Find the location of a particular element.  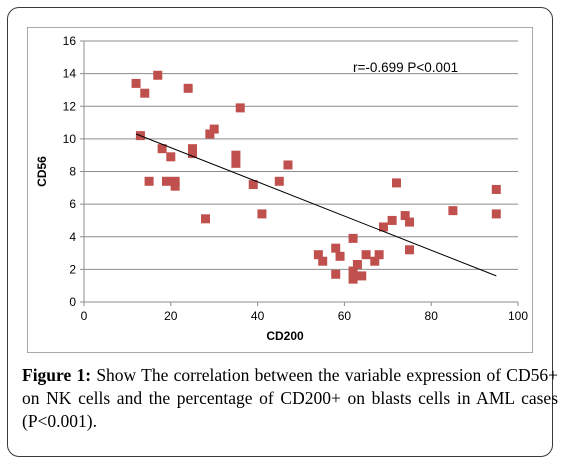

x-tick-label: 20 is located at coordinates (171, 316).